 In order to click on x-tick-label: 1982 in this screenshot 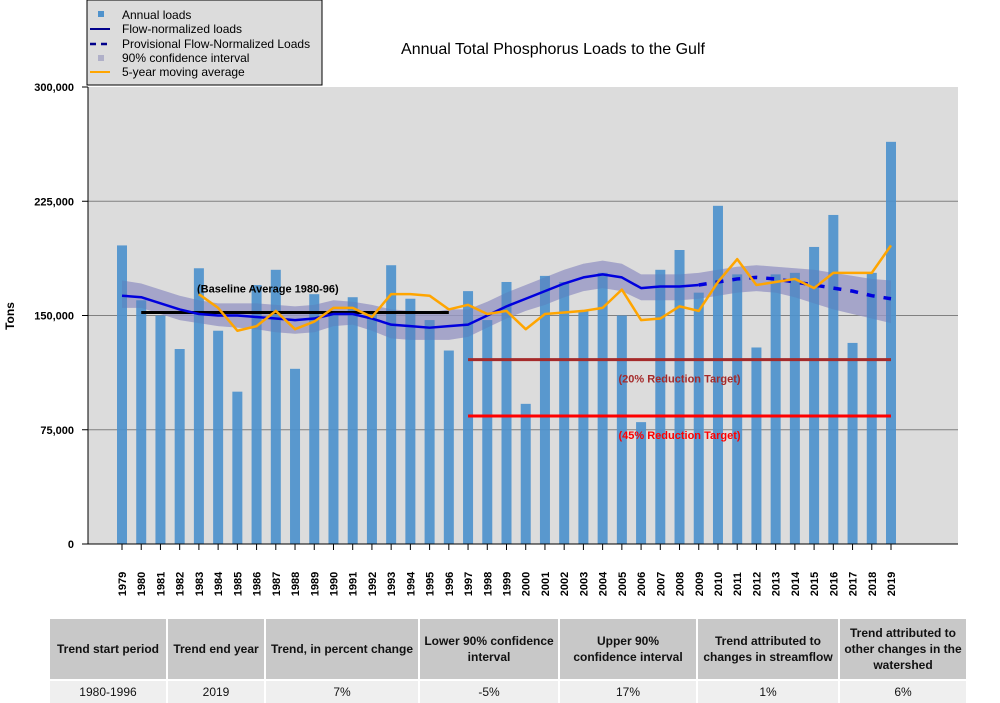, I will do `click(181, 584)`.